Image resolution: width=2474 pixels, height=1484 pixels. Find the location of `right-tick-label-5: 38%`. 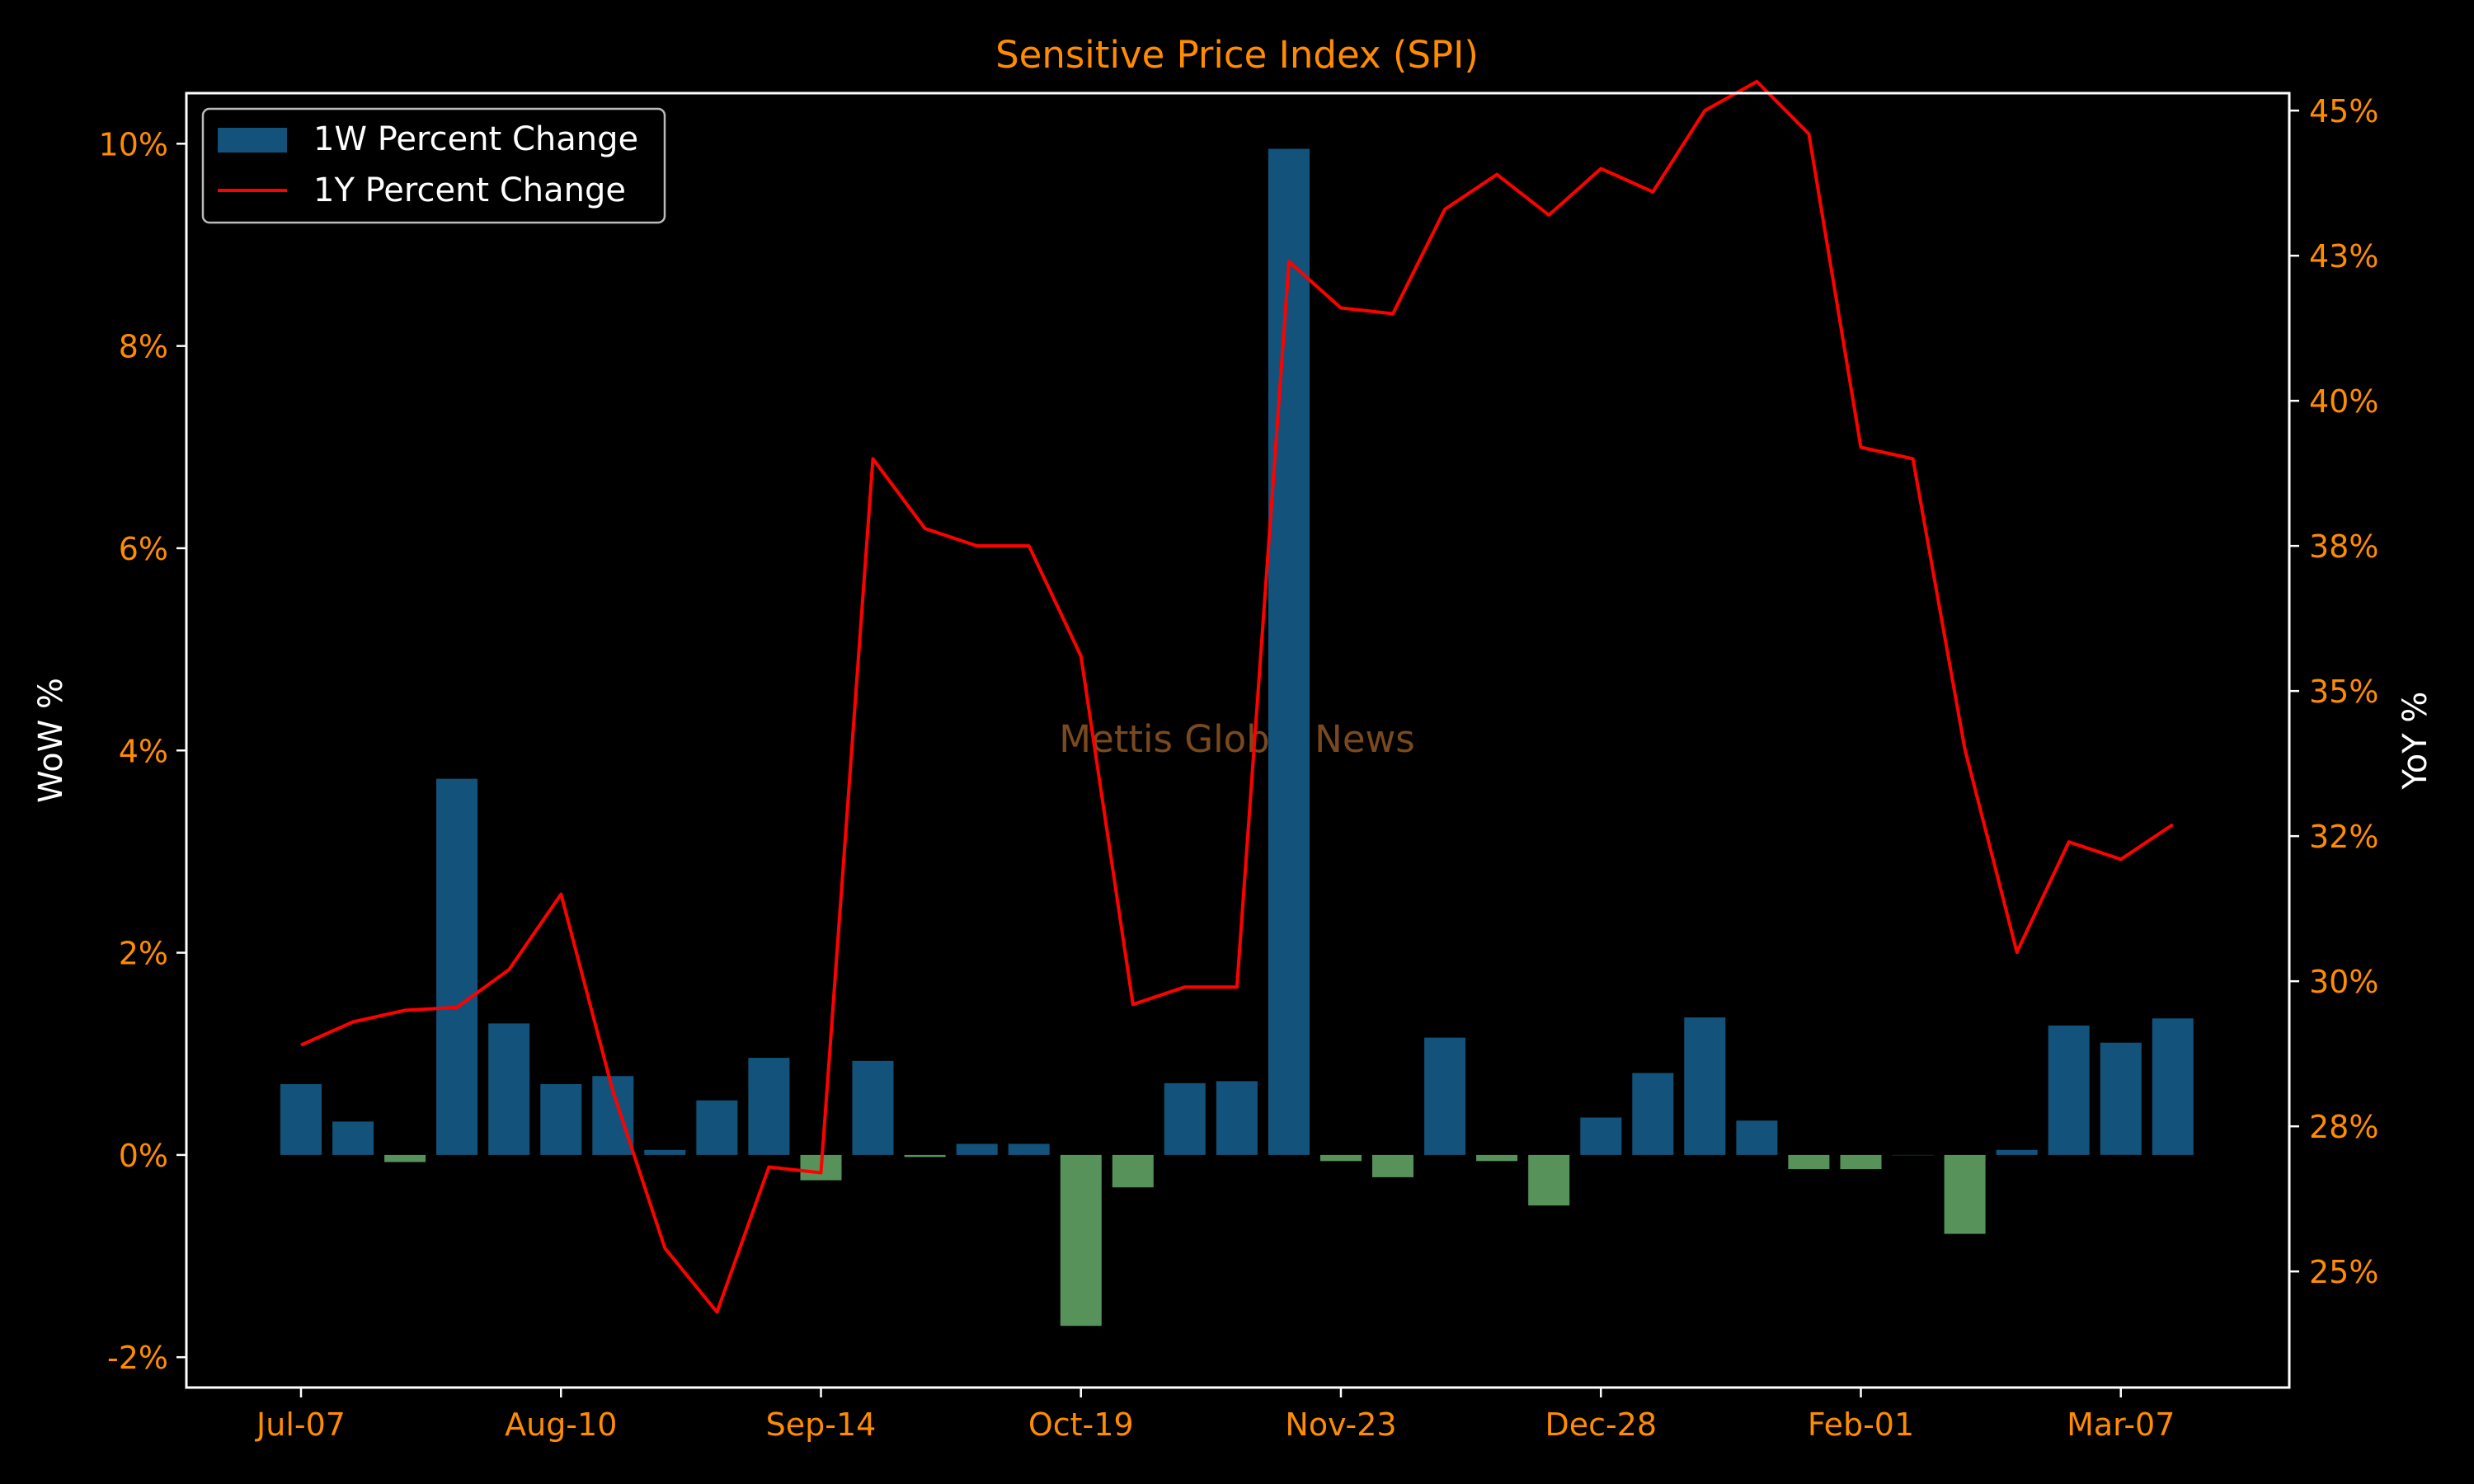

right-tick-label-5: 38% is located at coordinates (2343, 546).